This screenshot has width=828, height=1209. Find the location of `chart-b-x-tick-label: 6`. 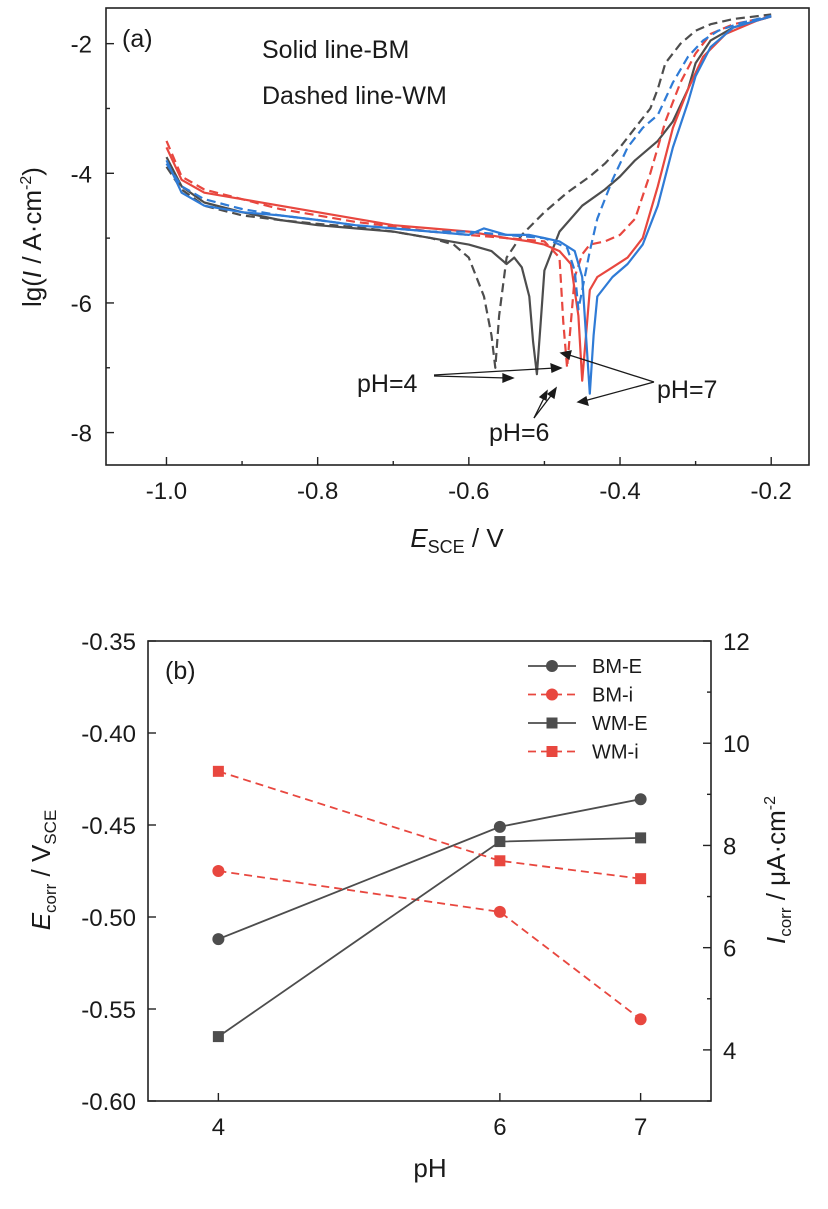

chart-b-x-tick-label: 6 is located at coordinates (499, 1127).